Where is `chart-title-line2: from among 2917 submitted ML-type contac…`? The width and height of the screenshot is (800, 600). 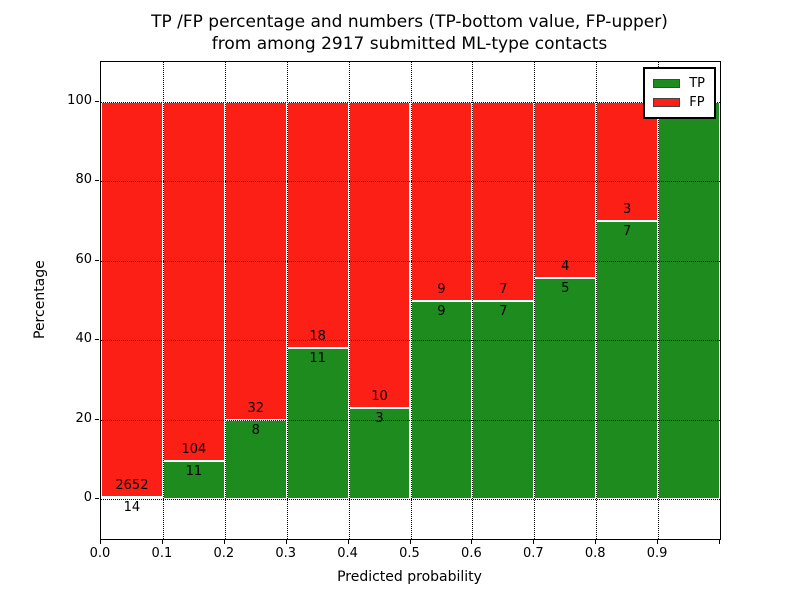 chart-title-line2: from among 2917 submitted ML-type contac… is located at coordinates (409, 44).